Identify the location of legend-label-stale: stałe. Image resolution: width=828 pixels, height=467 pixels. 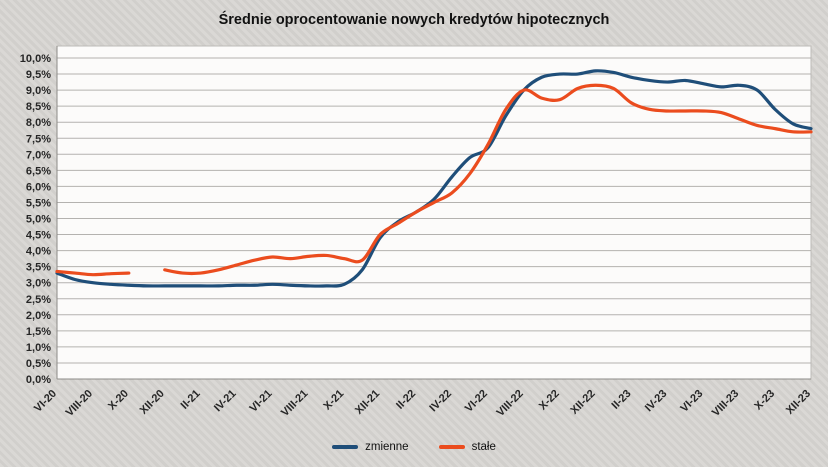
(483, 447).